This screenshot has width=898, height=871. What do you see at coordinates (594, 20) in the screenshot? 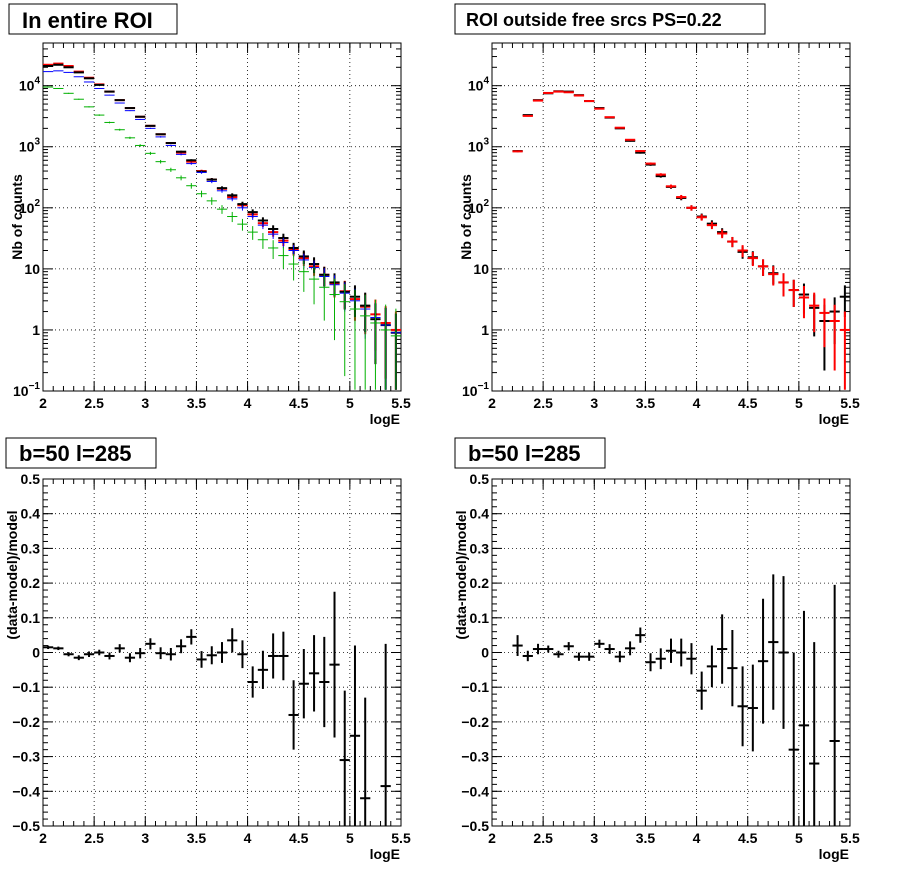
I see `panel-title: ROI outside free srcs PS=0.22` at bounding box center [594, 20].